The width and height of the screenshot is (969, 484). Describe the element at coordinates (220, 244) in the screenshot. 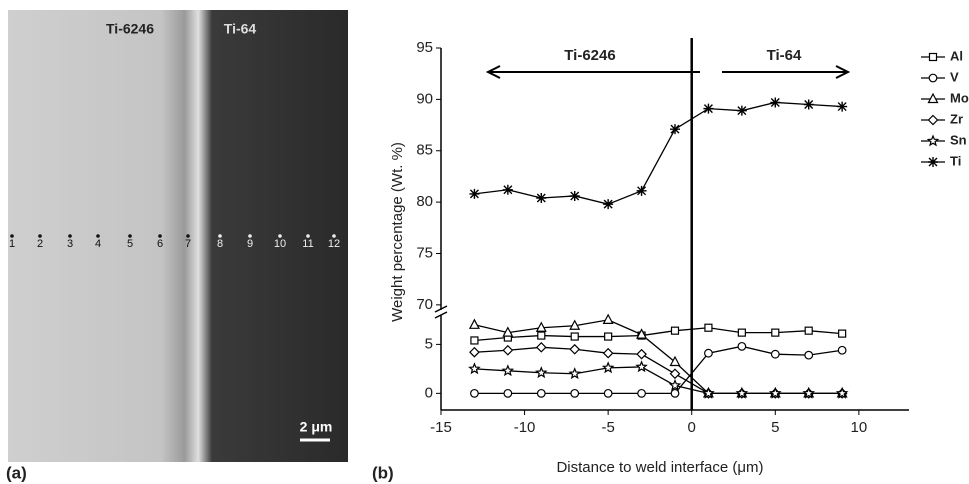

I see `probe-label: 8` at that location.